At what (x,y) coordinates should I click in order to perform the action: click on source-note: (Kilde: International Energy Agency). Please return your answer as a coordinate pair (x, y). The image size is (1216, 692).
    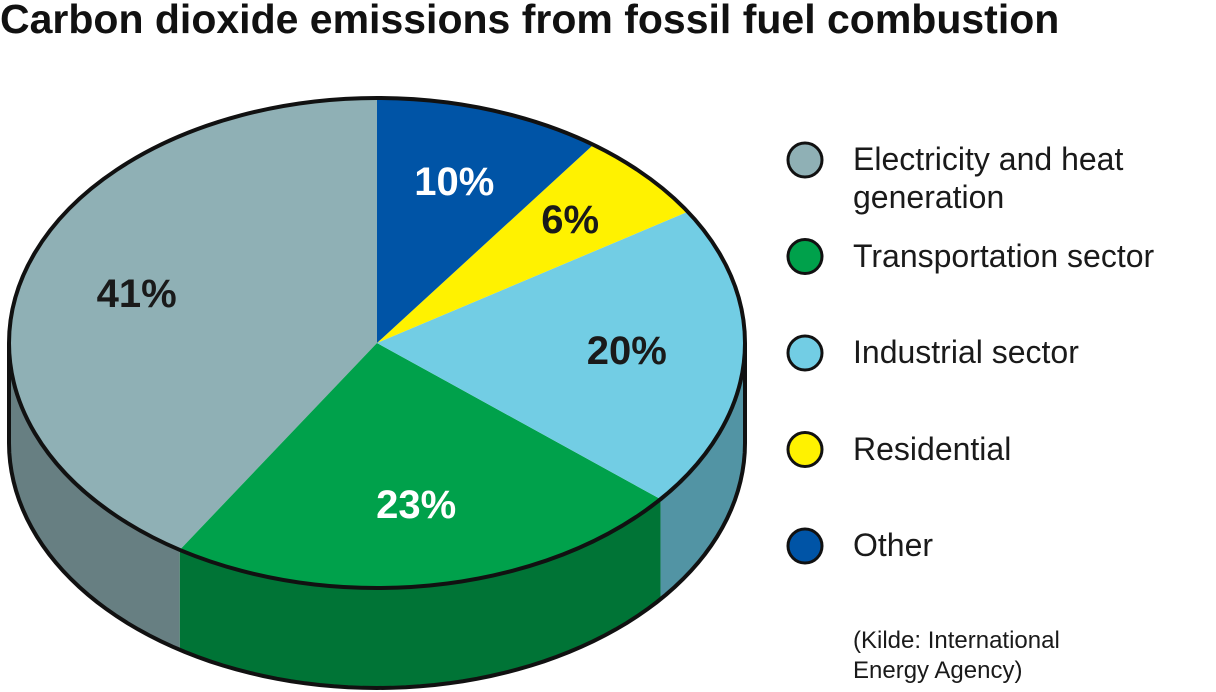
    Looking at the image, I should click on (956, 655).